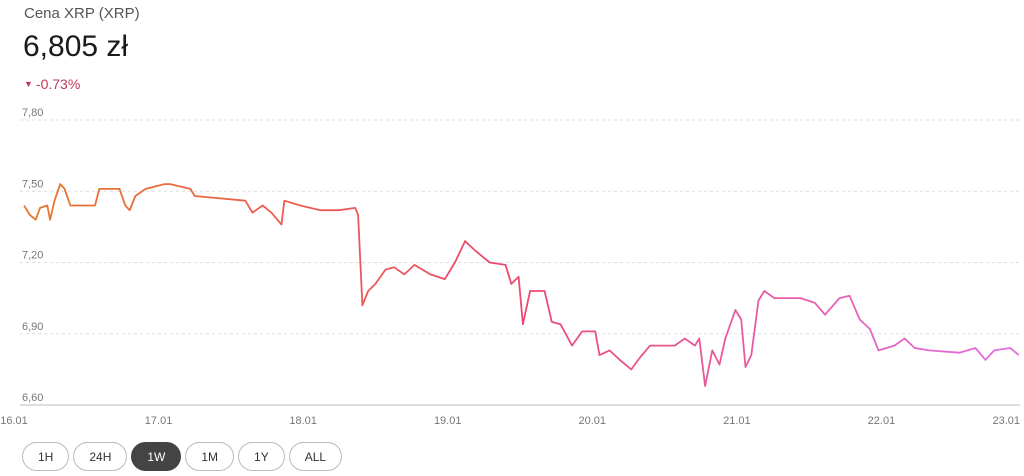 The image size is (1024, 476). What do you see at coordinates (303, 421) in the screenshot?
I see `x-tick-label: 18.01` at bounding box center [303, 421].